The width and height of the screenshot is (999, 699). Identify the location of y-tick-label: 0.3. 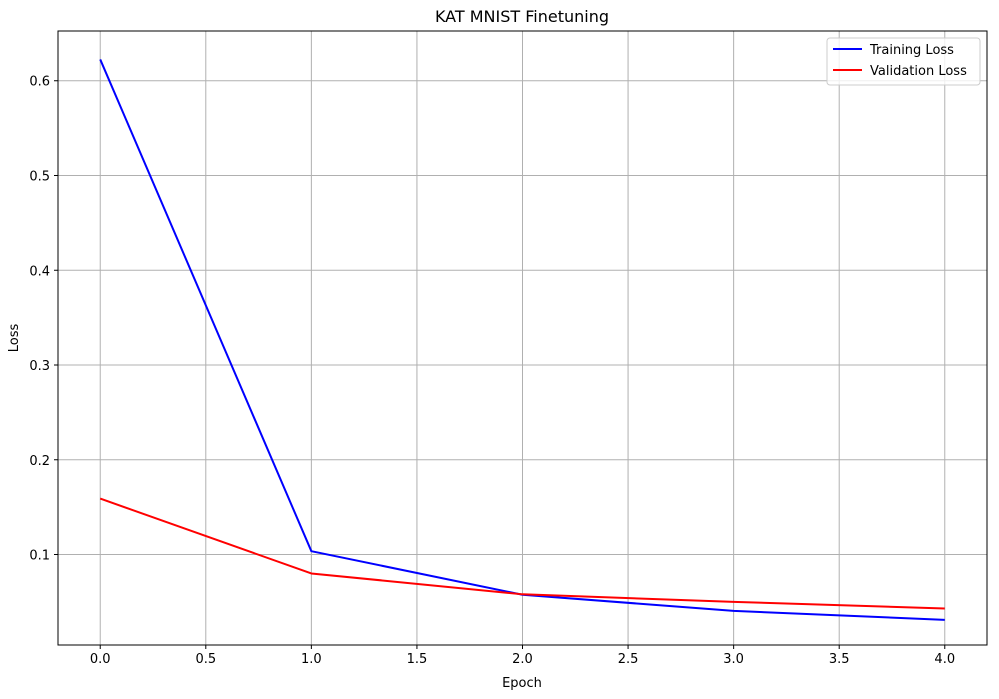
(39, 366).